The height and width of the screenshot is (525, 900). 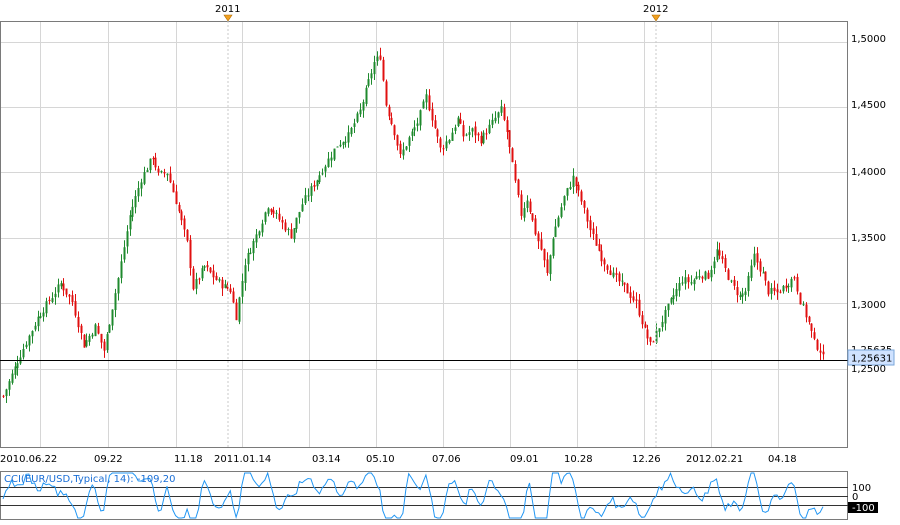 What do you see at coordinates (28, 459) in the screenshot?
I see `date-tick-2010-06-22: 2010.06.22` at bounding box center [28, 459].